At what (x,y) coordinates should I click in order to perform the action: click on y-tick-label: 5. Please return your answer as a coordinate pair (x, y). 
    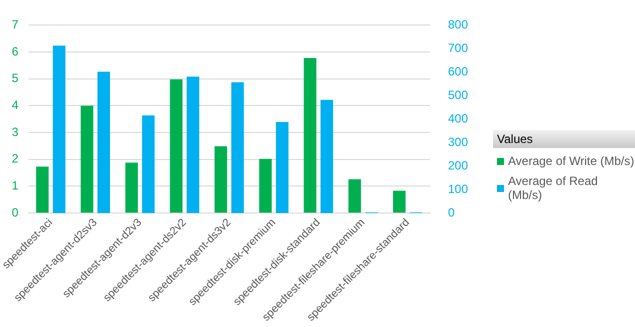
    Looking at the image, I should click on (15, 78).